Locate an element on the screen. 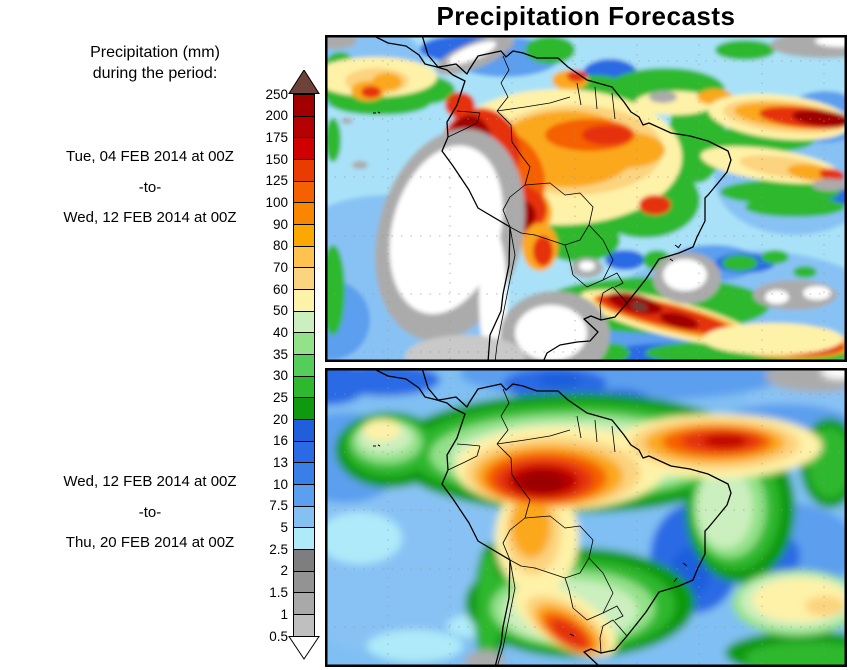 This screenshot has width=850, height=670. colorbar-label: 250 is located at coordinates (276, 94).